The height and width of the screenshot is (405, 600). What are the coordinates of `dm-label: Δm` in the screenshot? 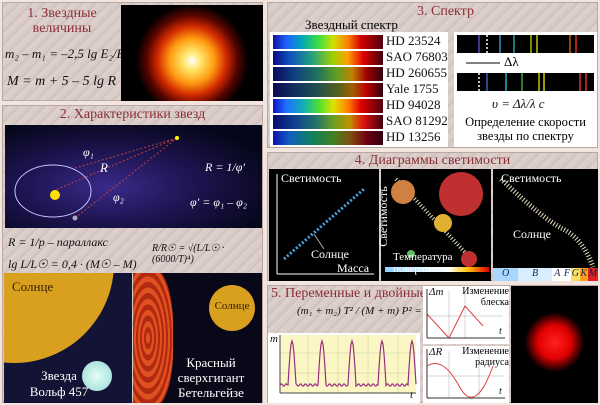 It's located at (436, 292).